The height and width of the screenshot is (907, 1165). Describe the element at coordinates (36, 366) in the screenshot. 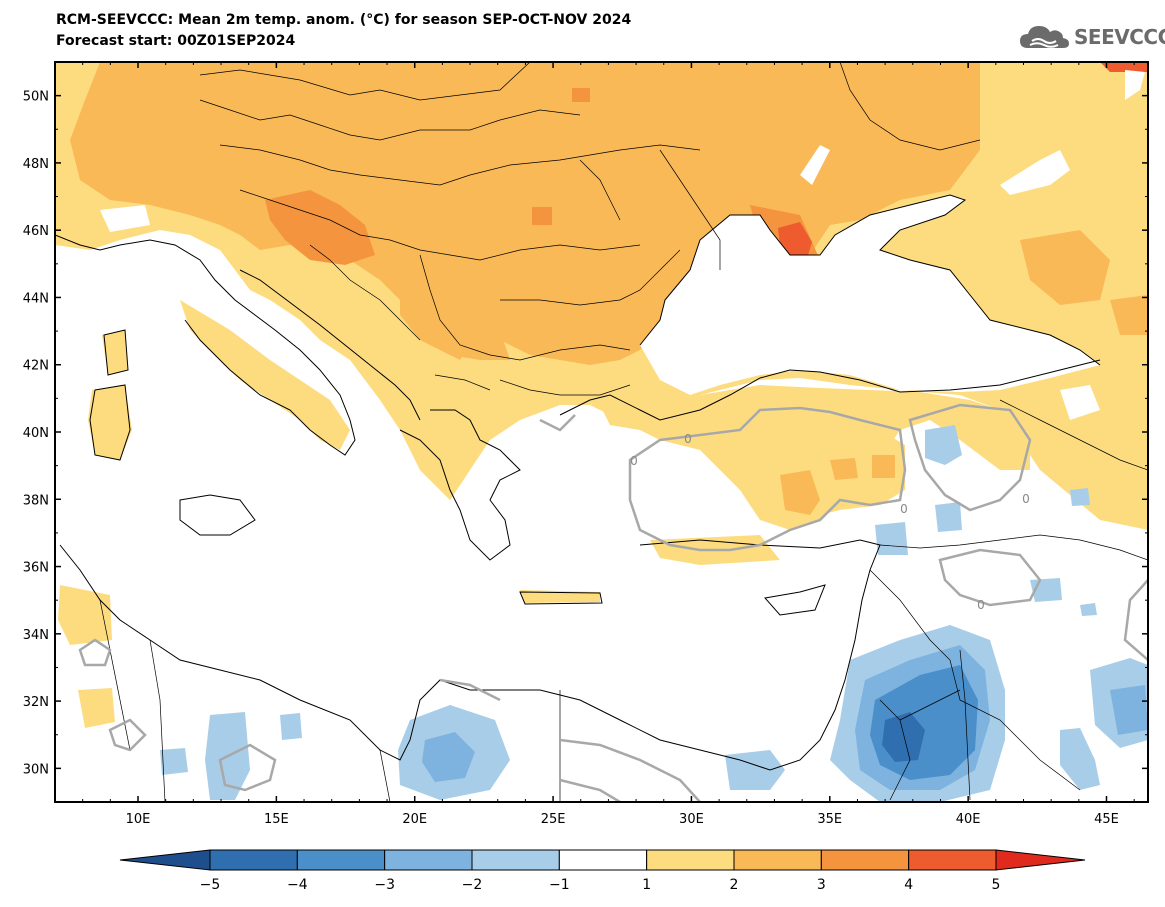

I see `lat-label: 42N` at that location.